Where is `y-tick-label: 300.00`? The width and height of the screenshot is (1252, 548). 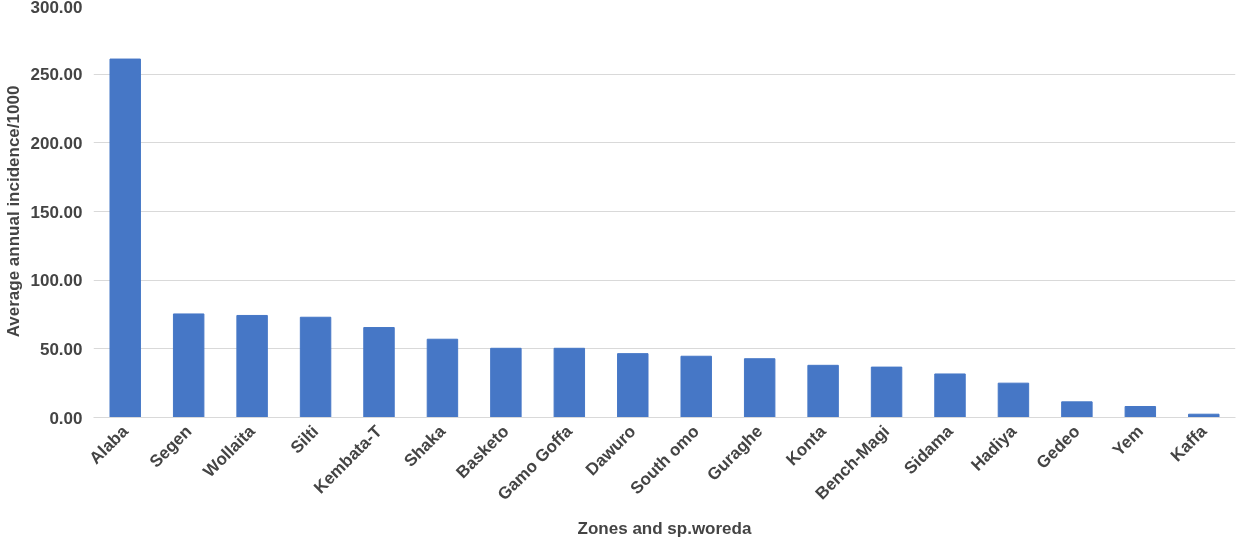
y-tick-label: 300.00 is located at coordinates (56, 8).